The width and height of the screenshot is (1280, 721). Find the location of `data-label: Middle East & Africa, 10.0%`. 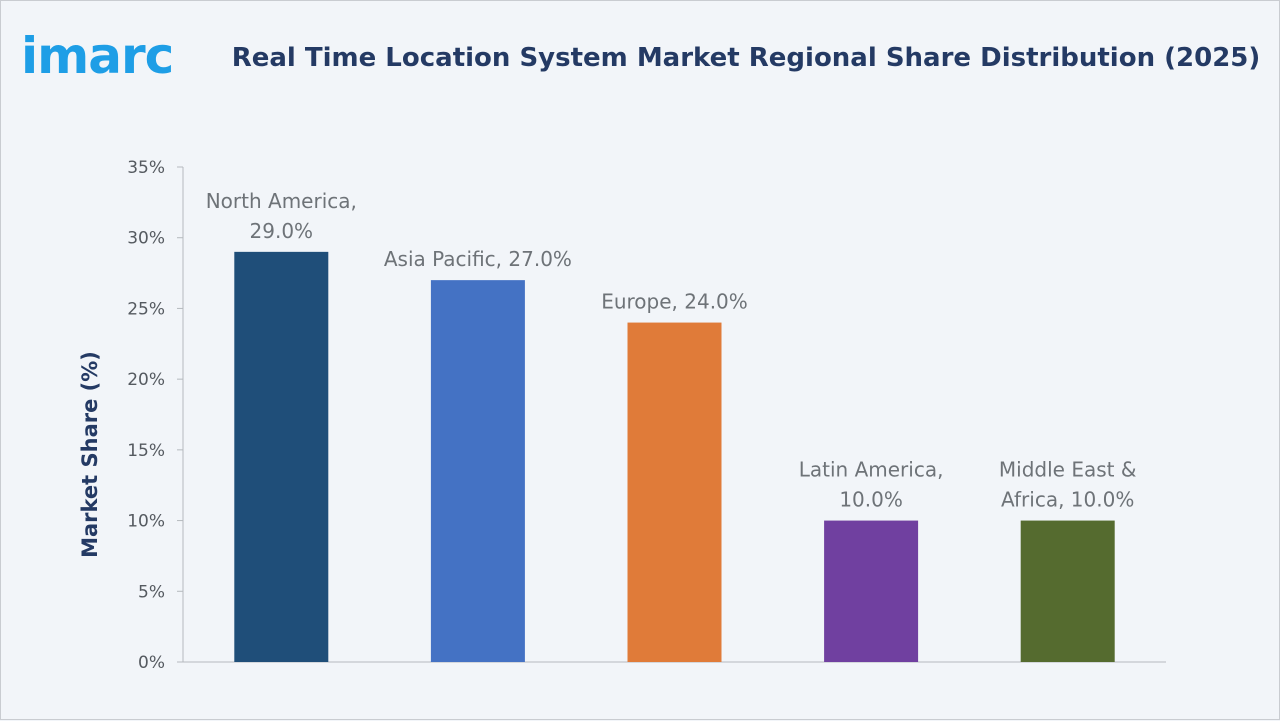

data-label: Middle East & Africa, 10.0% is located at coordinates (1068, 485).